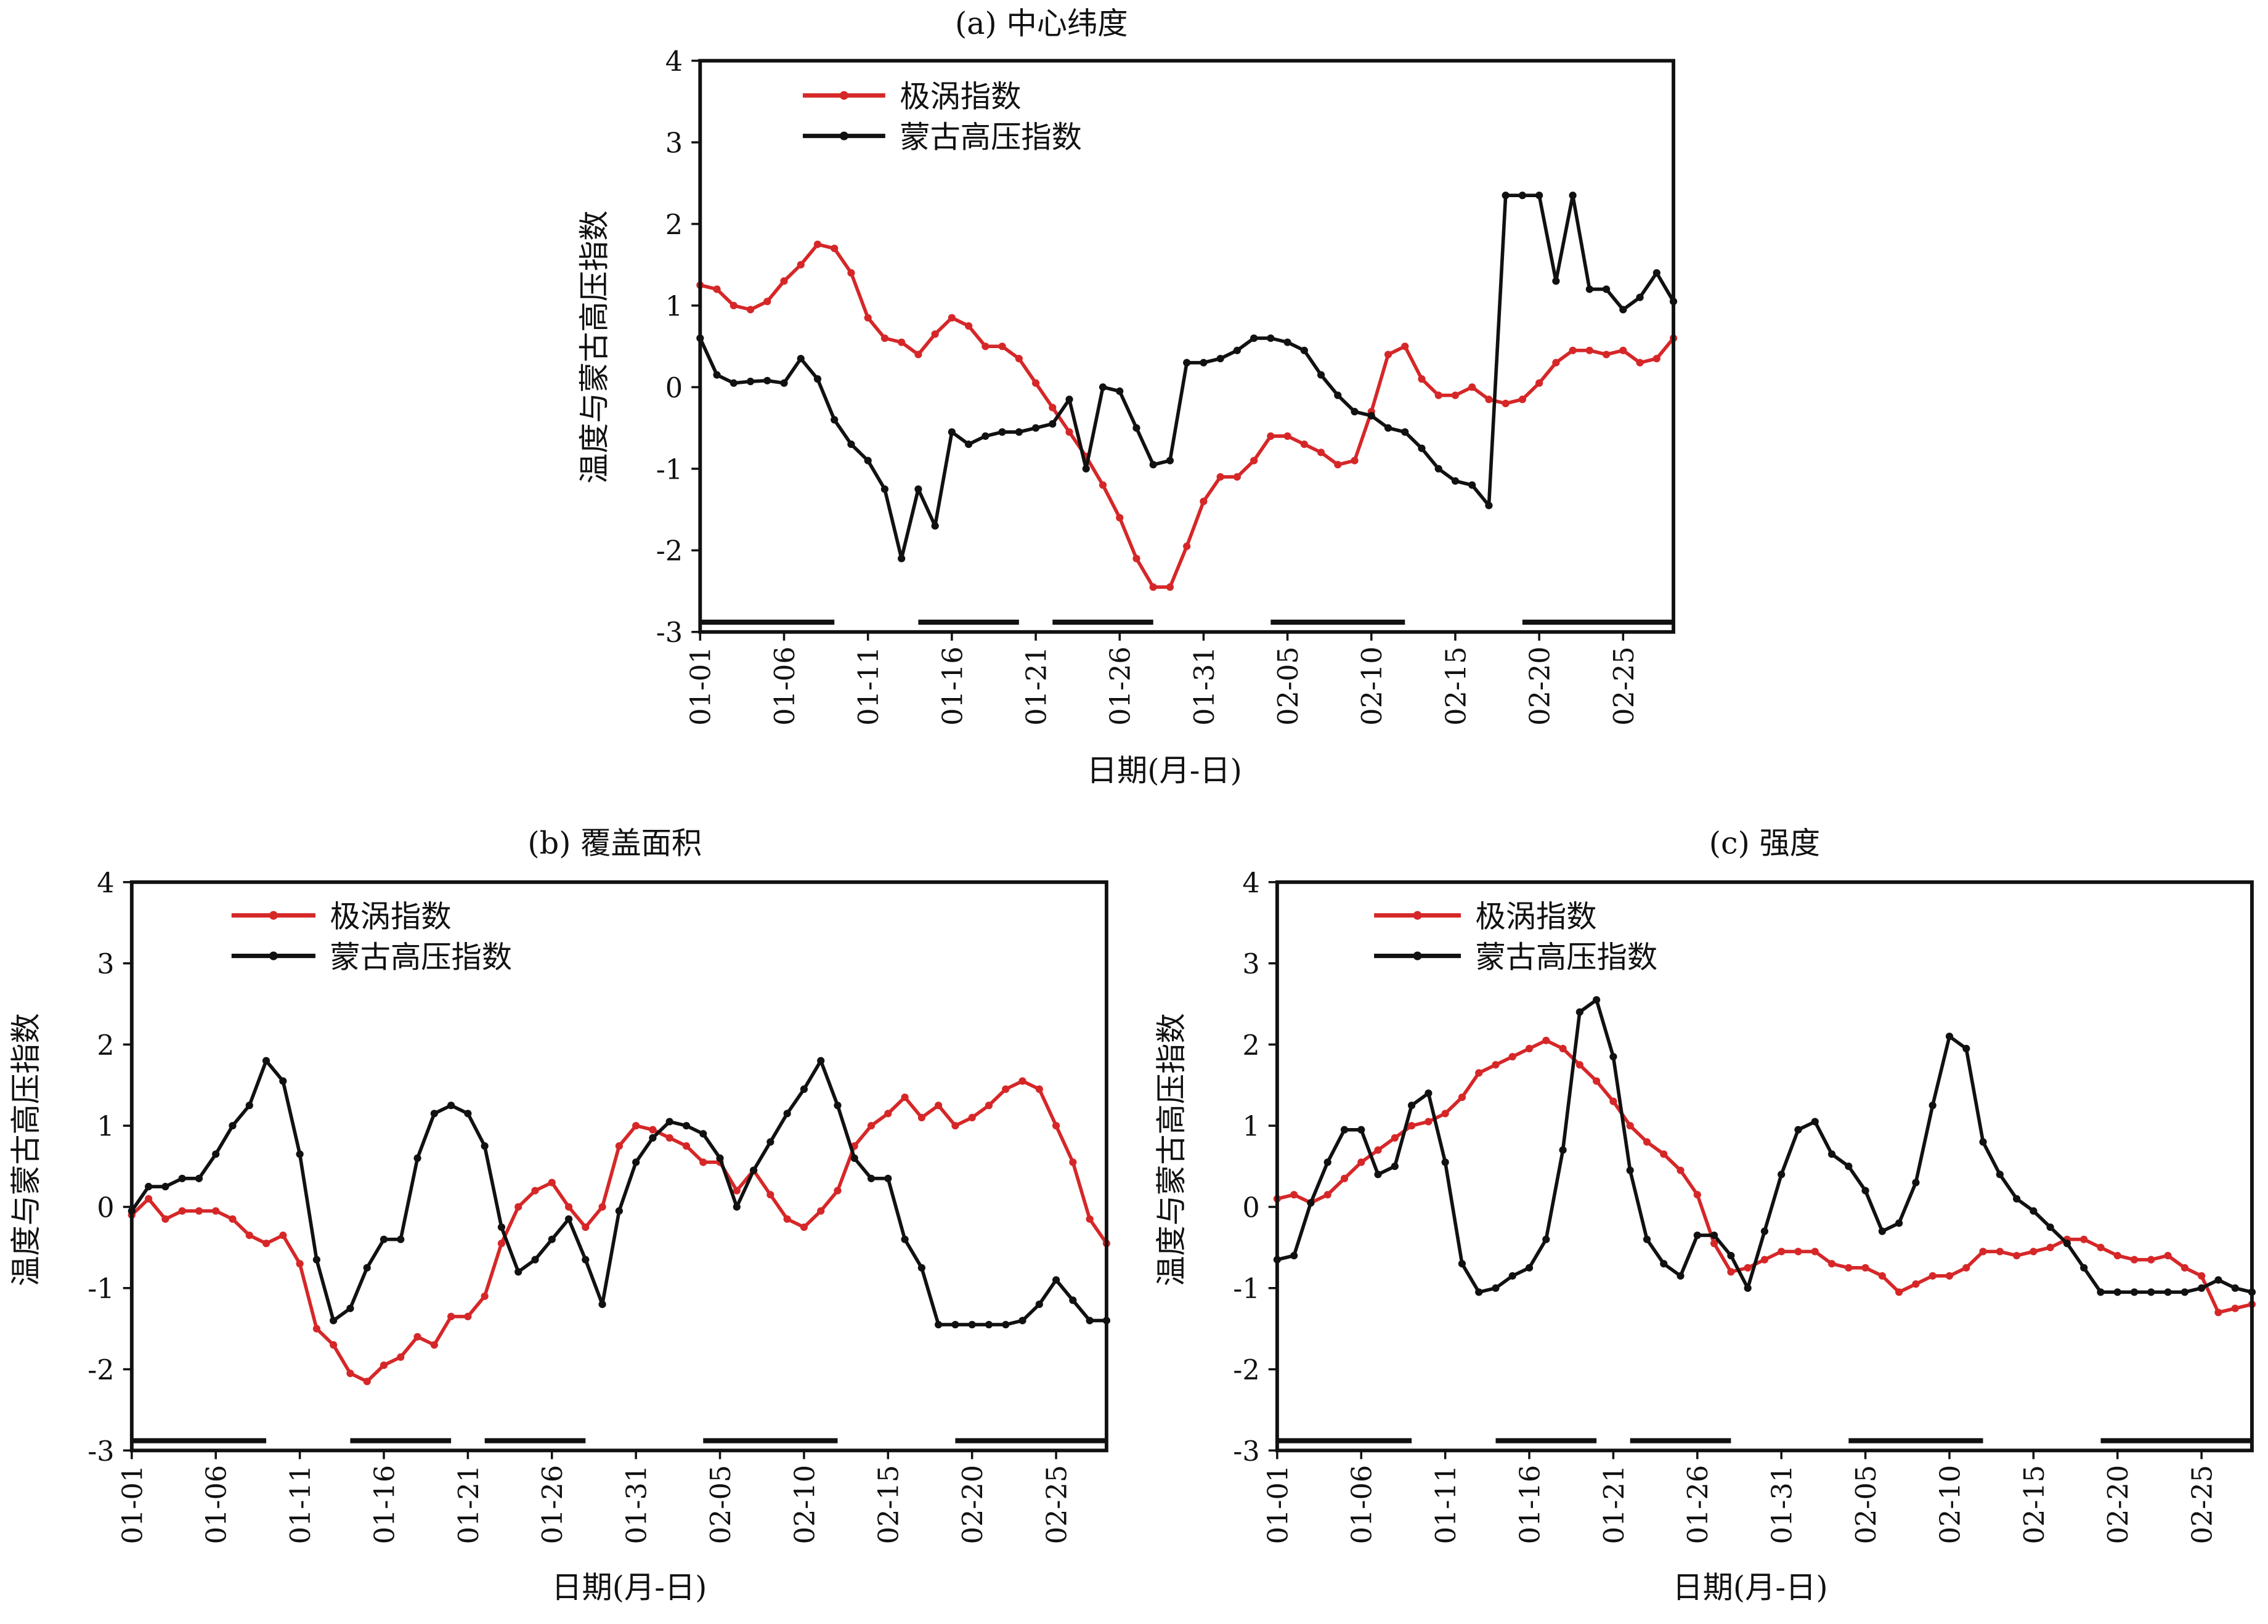  What do you see at coordinates (1205, 686) in the screenshot?
I see `x-tick-label: 01-31` at bounding box center [1205, 686].